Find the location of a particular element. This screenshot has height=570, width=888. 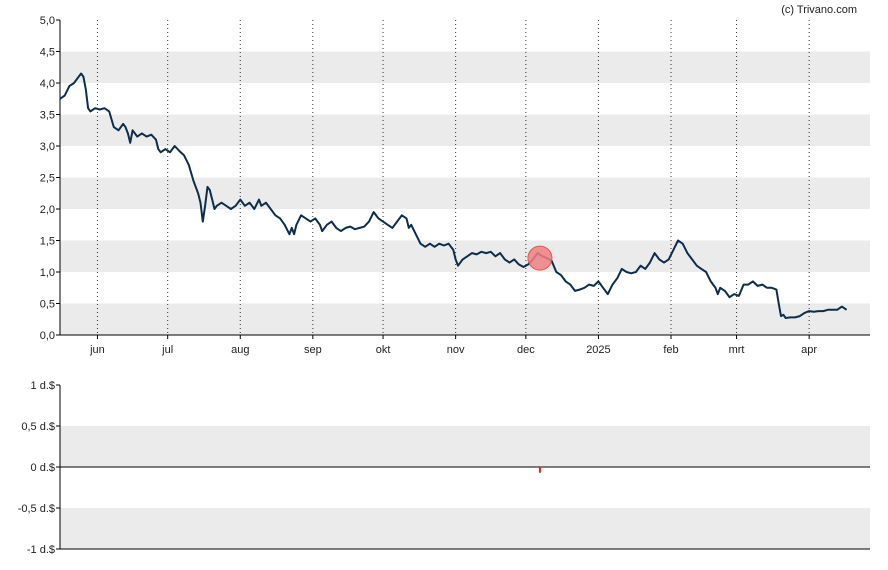

x-tick-label: nov is located at coordinates (456, 350).